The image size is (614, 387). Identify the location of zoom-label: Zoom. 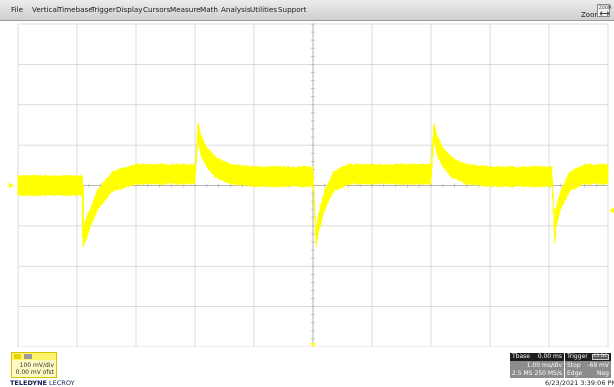
(591, 15).